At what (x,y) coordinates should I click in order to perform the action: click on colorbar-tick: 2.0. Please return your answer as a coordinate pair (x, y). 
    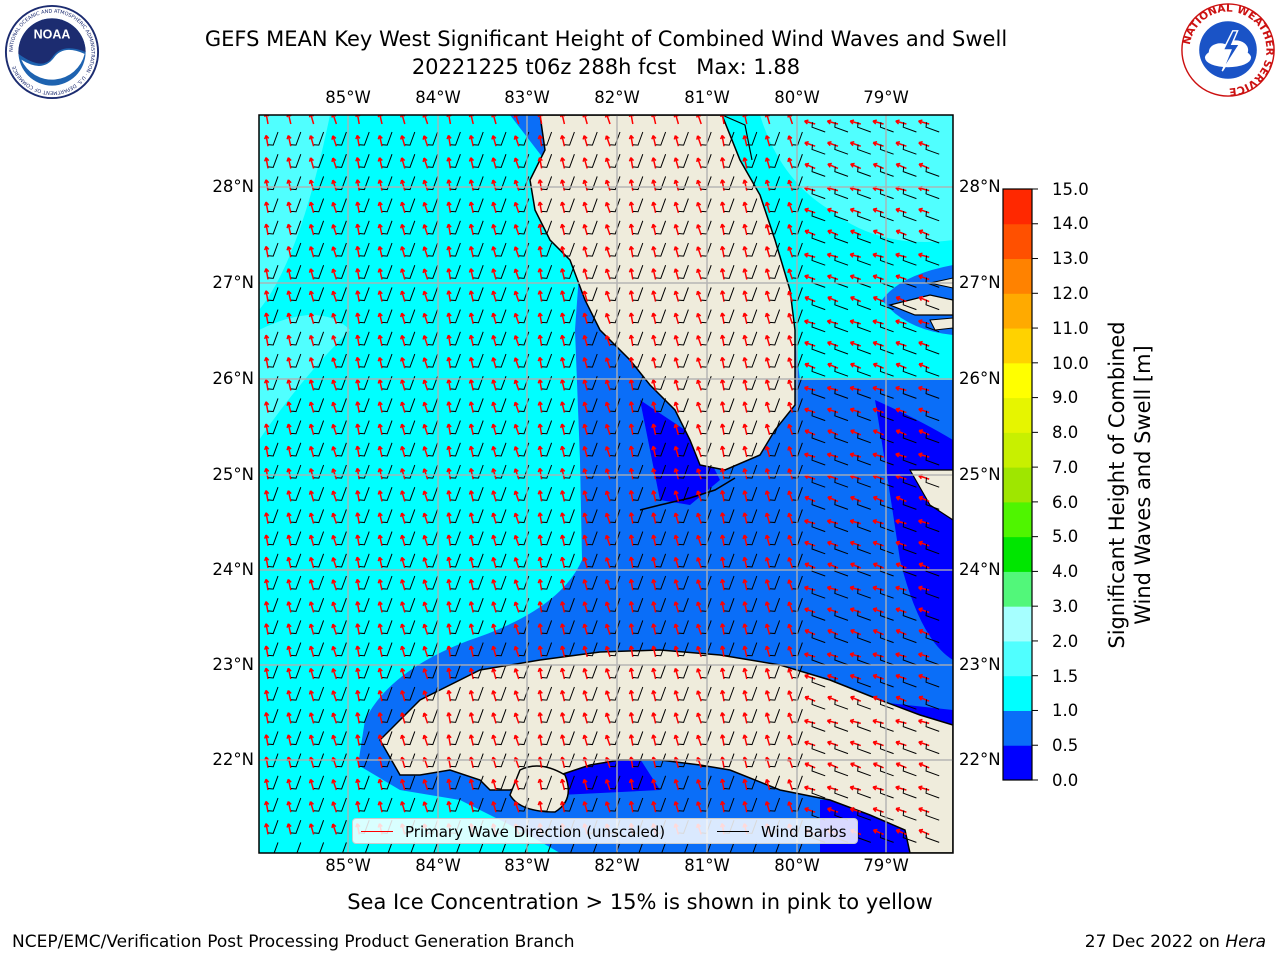
    Looking at the image, I should click on (1065, 641).